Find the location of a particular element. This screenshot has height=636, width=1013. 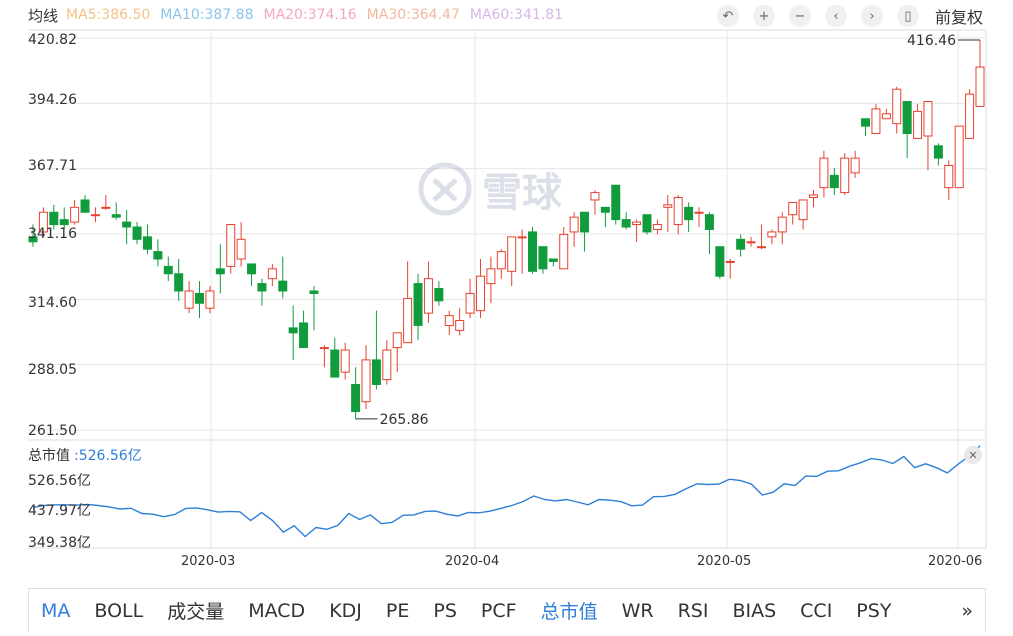

more-tabs-button: » is located at coordinates (967, 610).